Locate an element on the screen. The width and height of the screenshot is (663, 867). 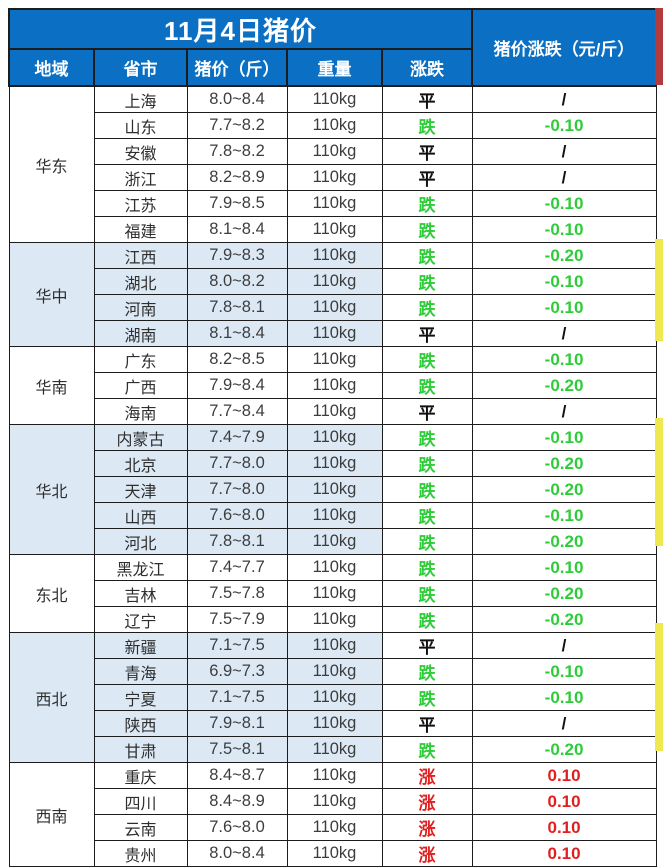
edge-strip-huazhong is located at coordinates (659, 289).